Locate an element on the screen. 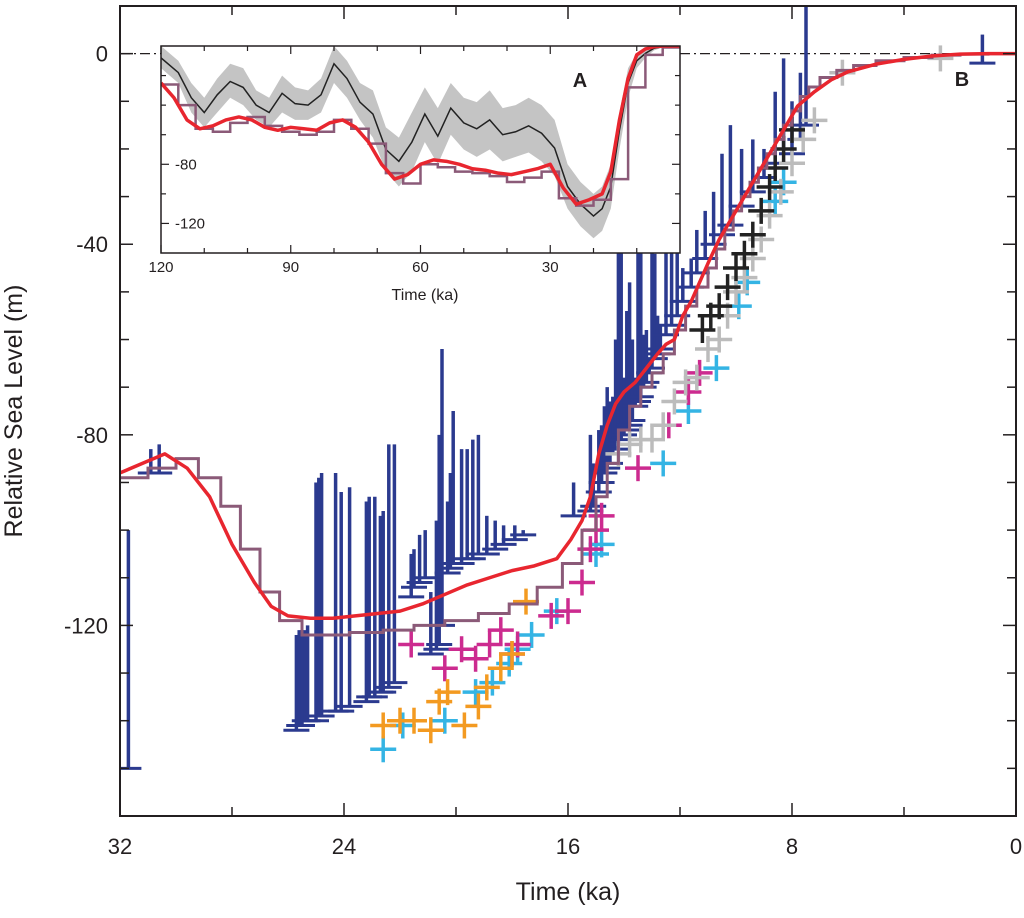  inset-plot-area is located at coordinates (420, 142).